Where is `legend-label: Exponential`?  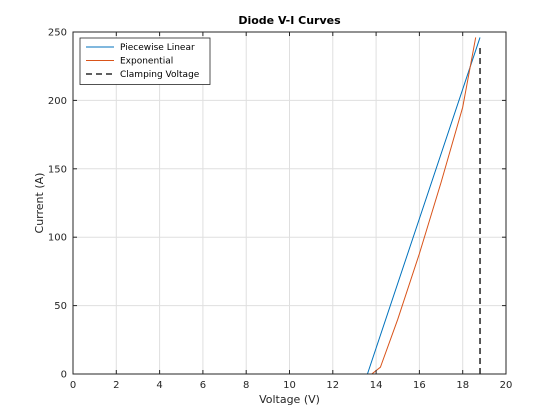 legend-label: Exponential is located at coordinates (146, 62).